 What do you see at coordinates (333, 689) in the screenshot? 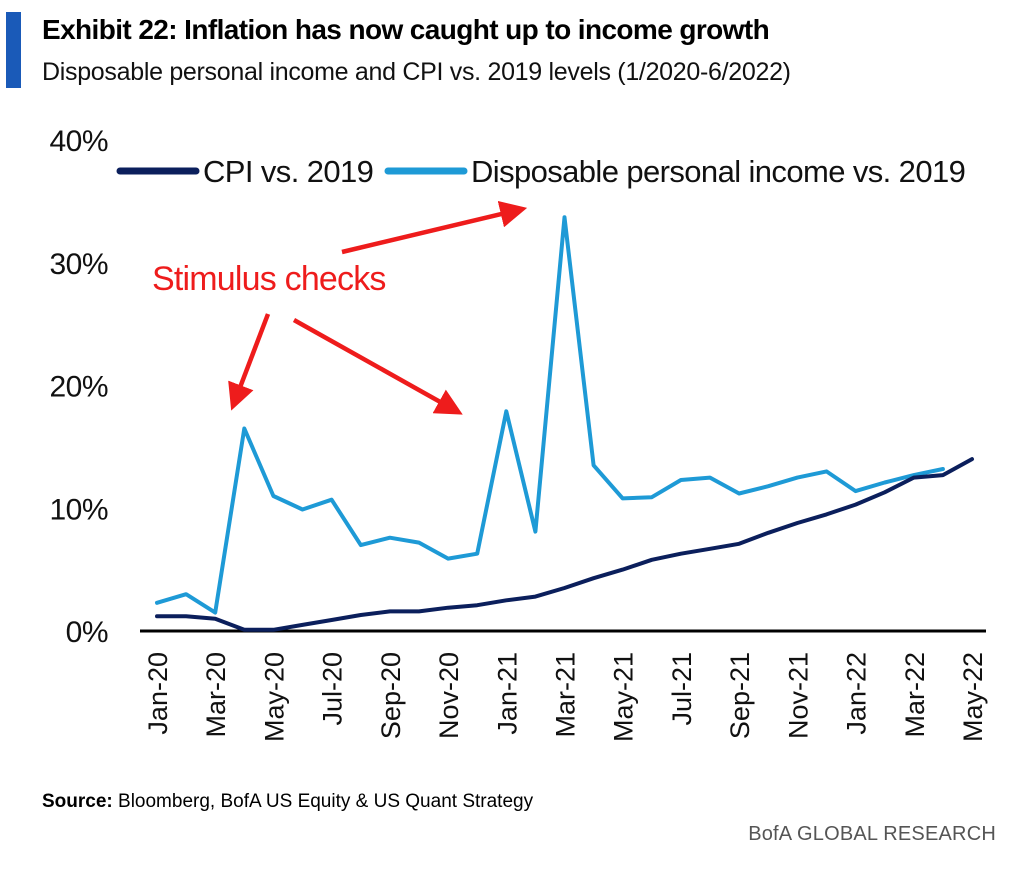
I see `x-tick-label: Jul-20` at bounding box center [333, 689].